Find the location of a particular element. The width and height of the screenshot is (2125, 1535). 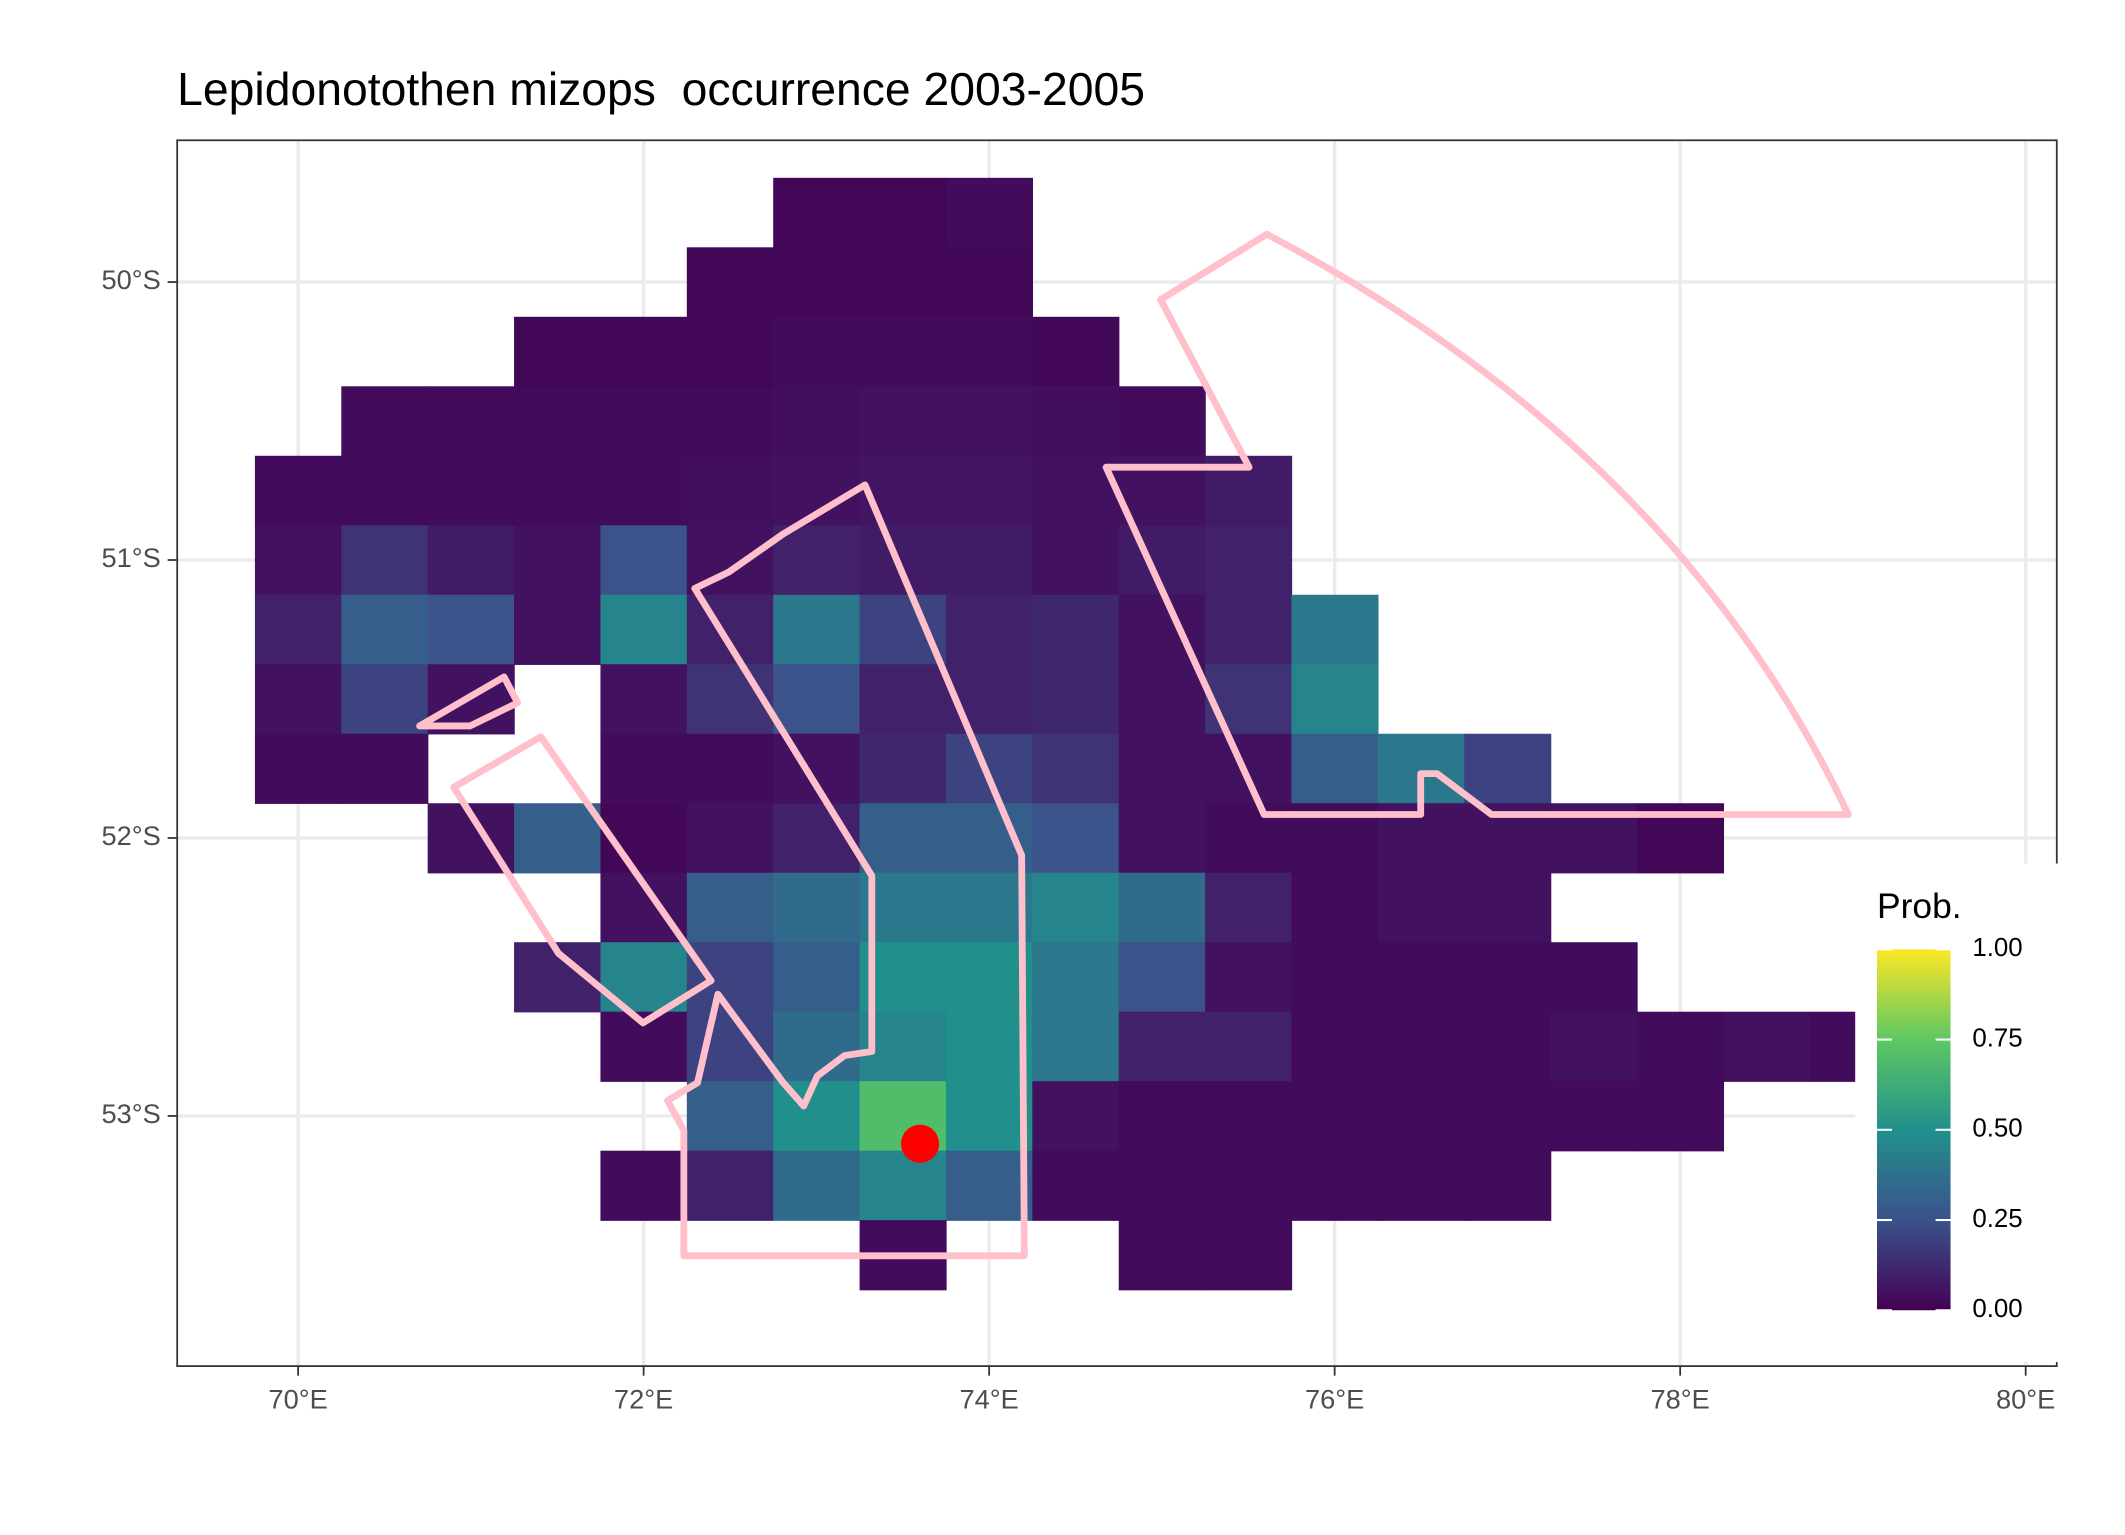

y-tick-label: 51°S is located at coordinates (130, 557).